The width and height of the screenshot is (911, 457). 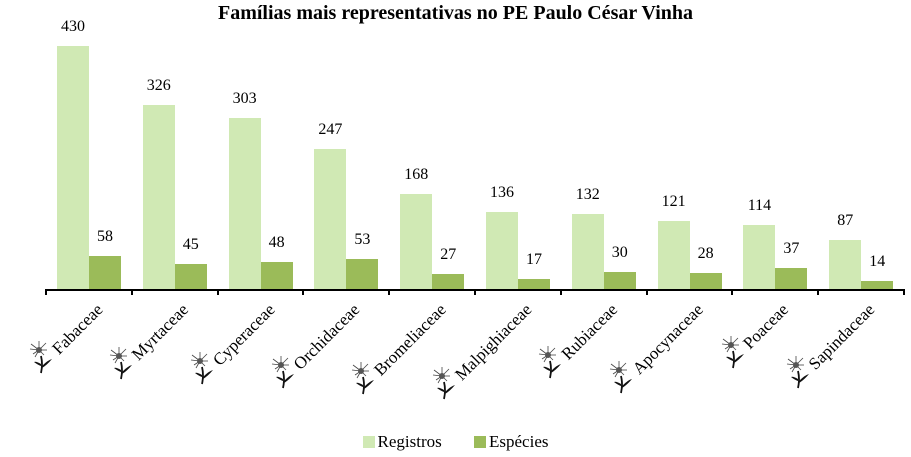 I want to click on data-label: 58, so click(x=105, y=237).